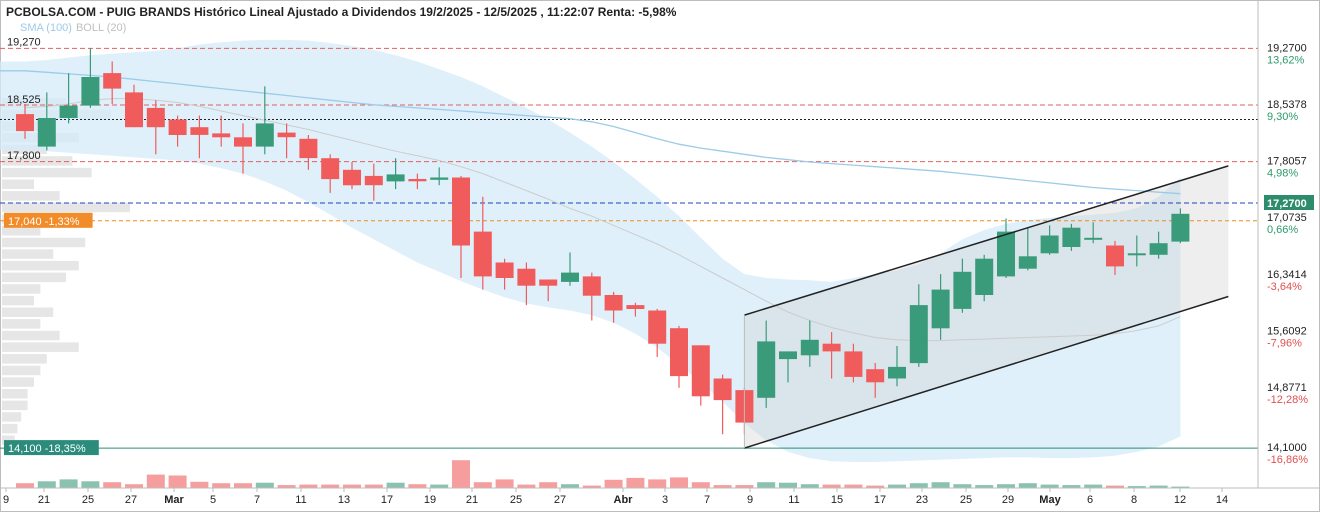 This screenshot has width=1320, height=517. What do you see at coordinates (24, 42) in the screenshot?
I see `left-level-label: 19,270` at bounding box center [24, 42].